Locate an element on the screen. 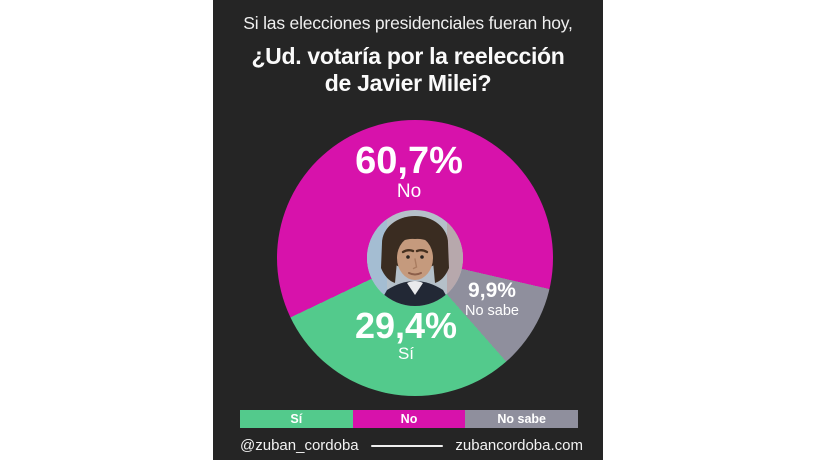  poll-question-title-line1: ¿Ud. votaría por la reelección is located at coordinates (408, 56).